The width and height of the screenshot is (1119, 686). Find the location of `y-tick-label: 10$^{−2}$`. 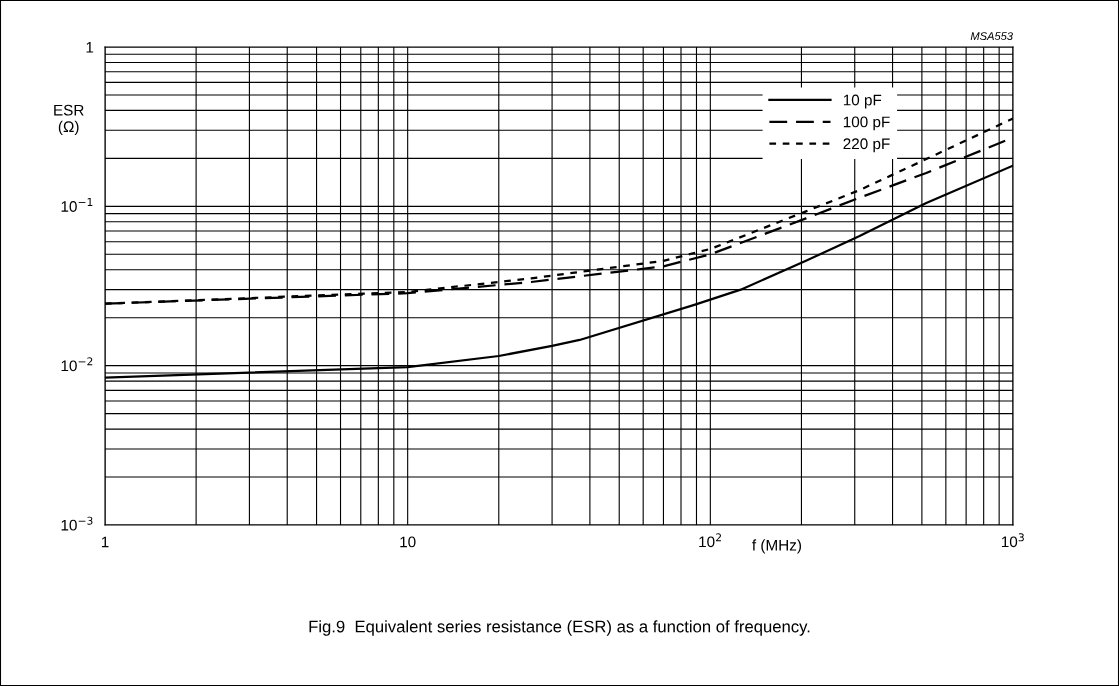

y-tick-label: 10$^{−2}$ is located at coordinates (77, 364).